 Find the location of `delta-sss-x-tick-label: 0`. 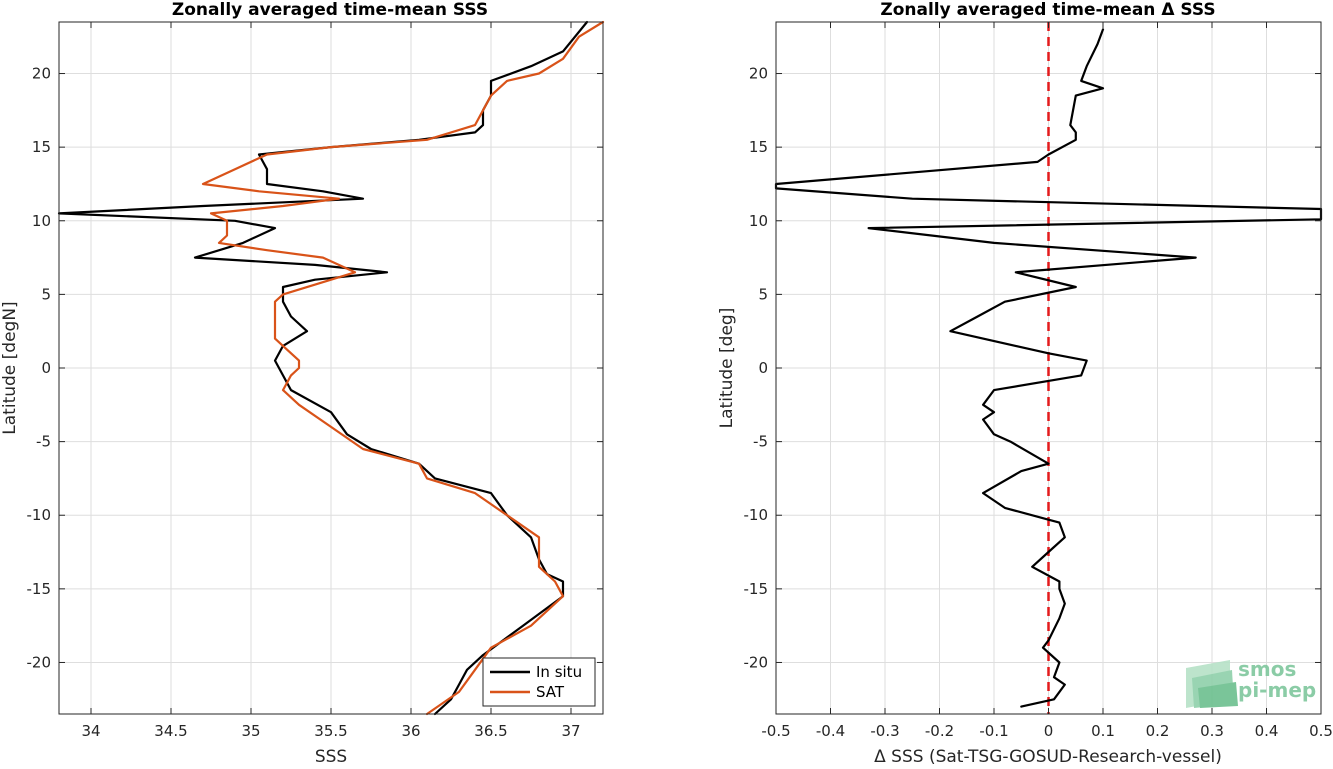

delta-sss-x-tick-label: 0 is located at coordinates (1049, 731).